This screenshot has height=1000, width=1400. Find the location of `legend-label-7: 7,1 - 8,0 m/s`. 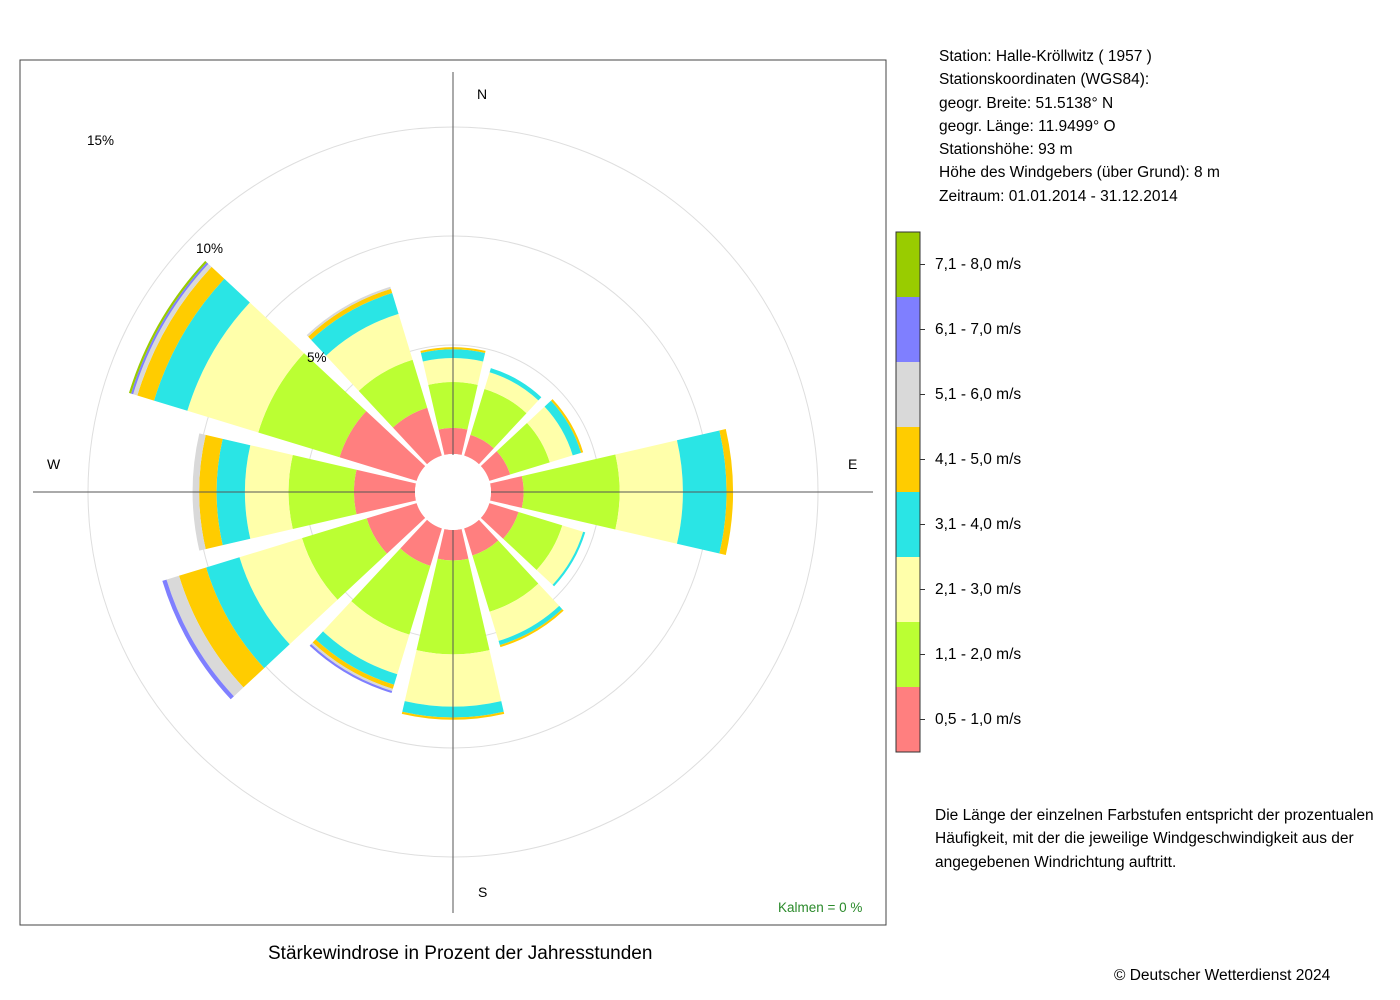

legend-label-7: 7,1 - 8,0 m/s is located at coordinates (978, 264).